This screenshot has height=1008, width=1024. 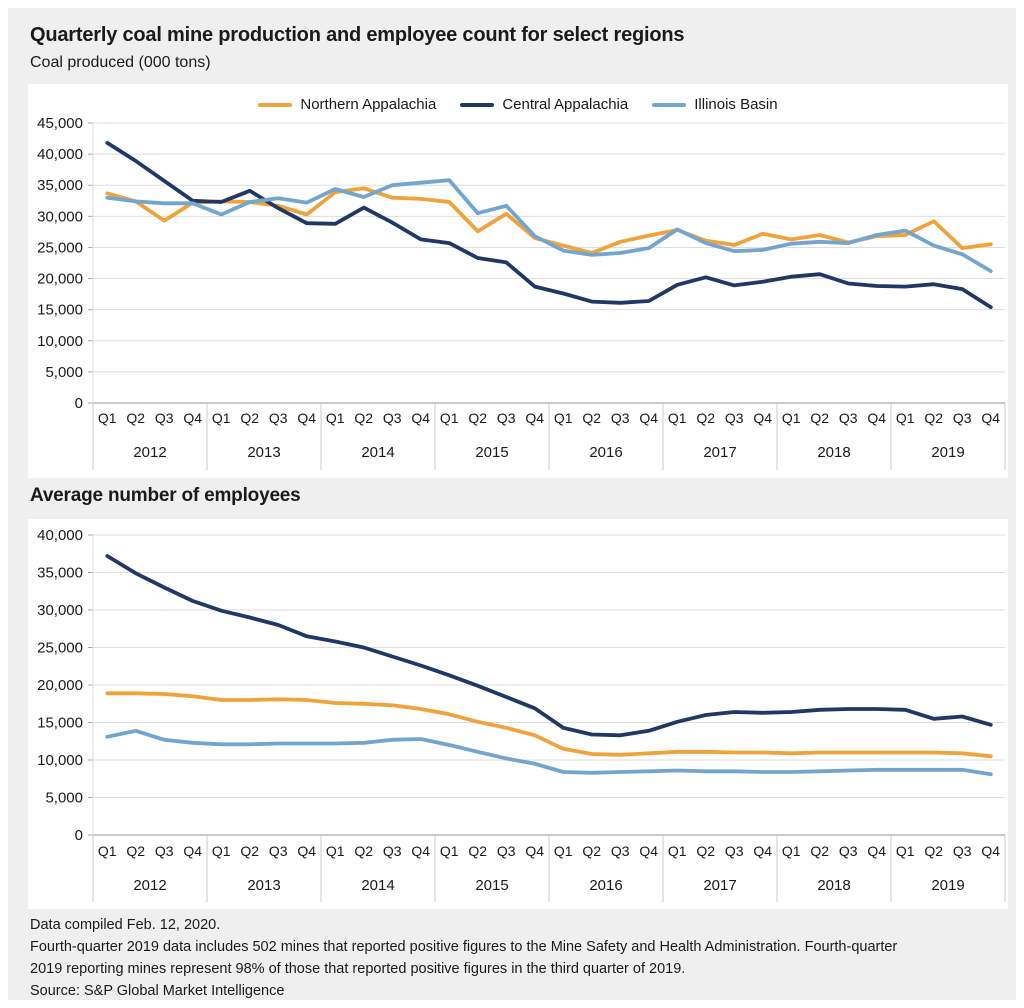 I want to click on legend-label: Illinois Basin, so click(x=736, y=104).